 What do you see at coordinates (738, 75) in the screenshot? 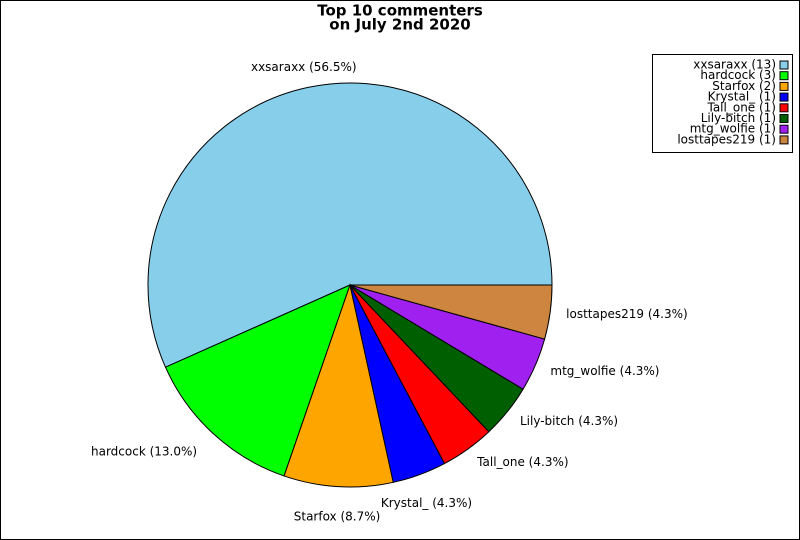
I see `legend-label: hardcock (3)` at bounding box center [738, 75].